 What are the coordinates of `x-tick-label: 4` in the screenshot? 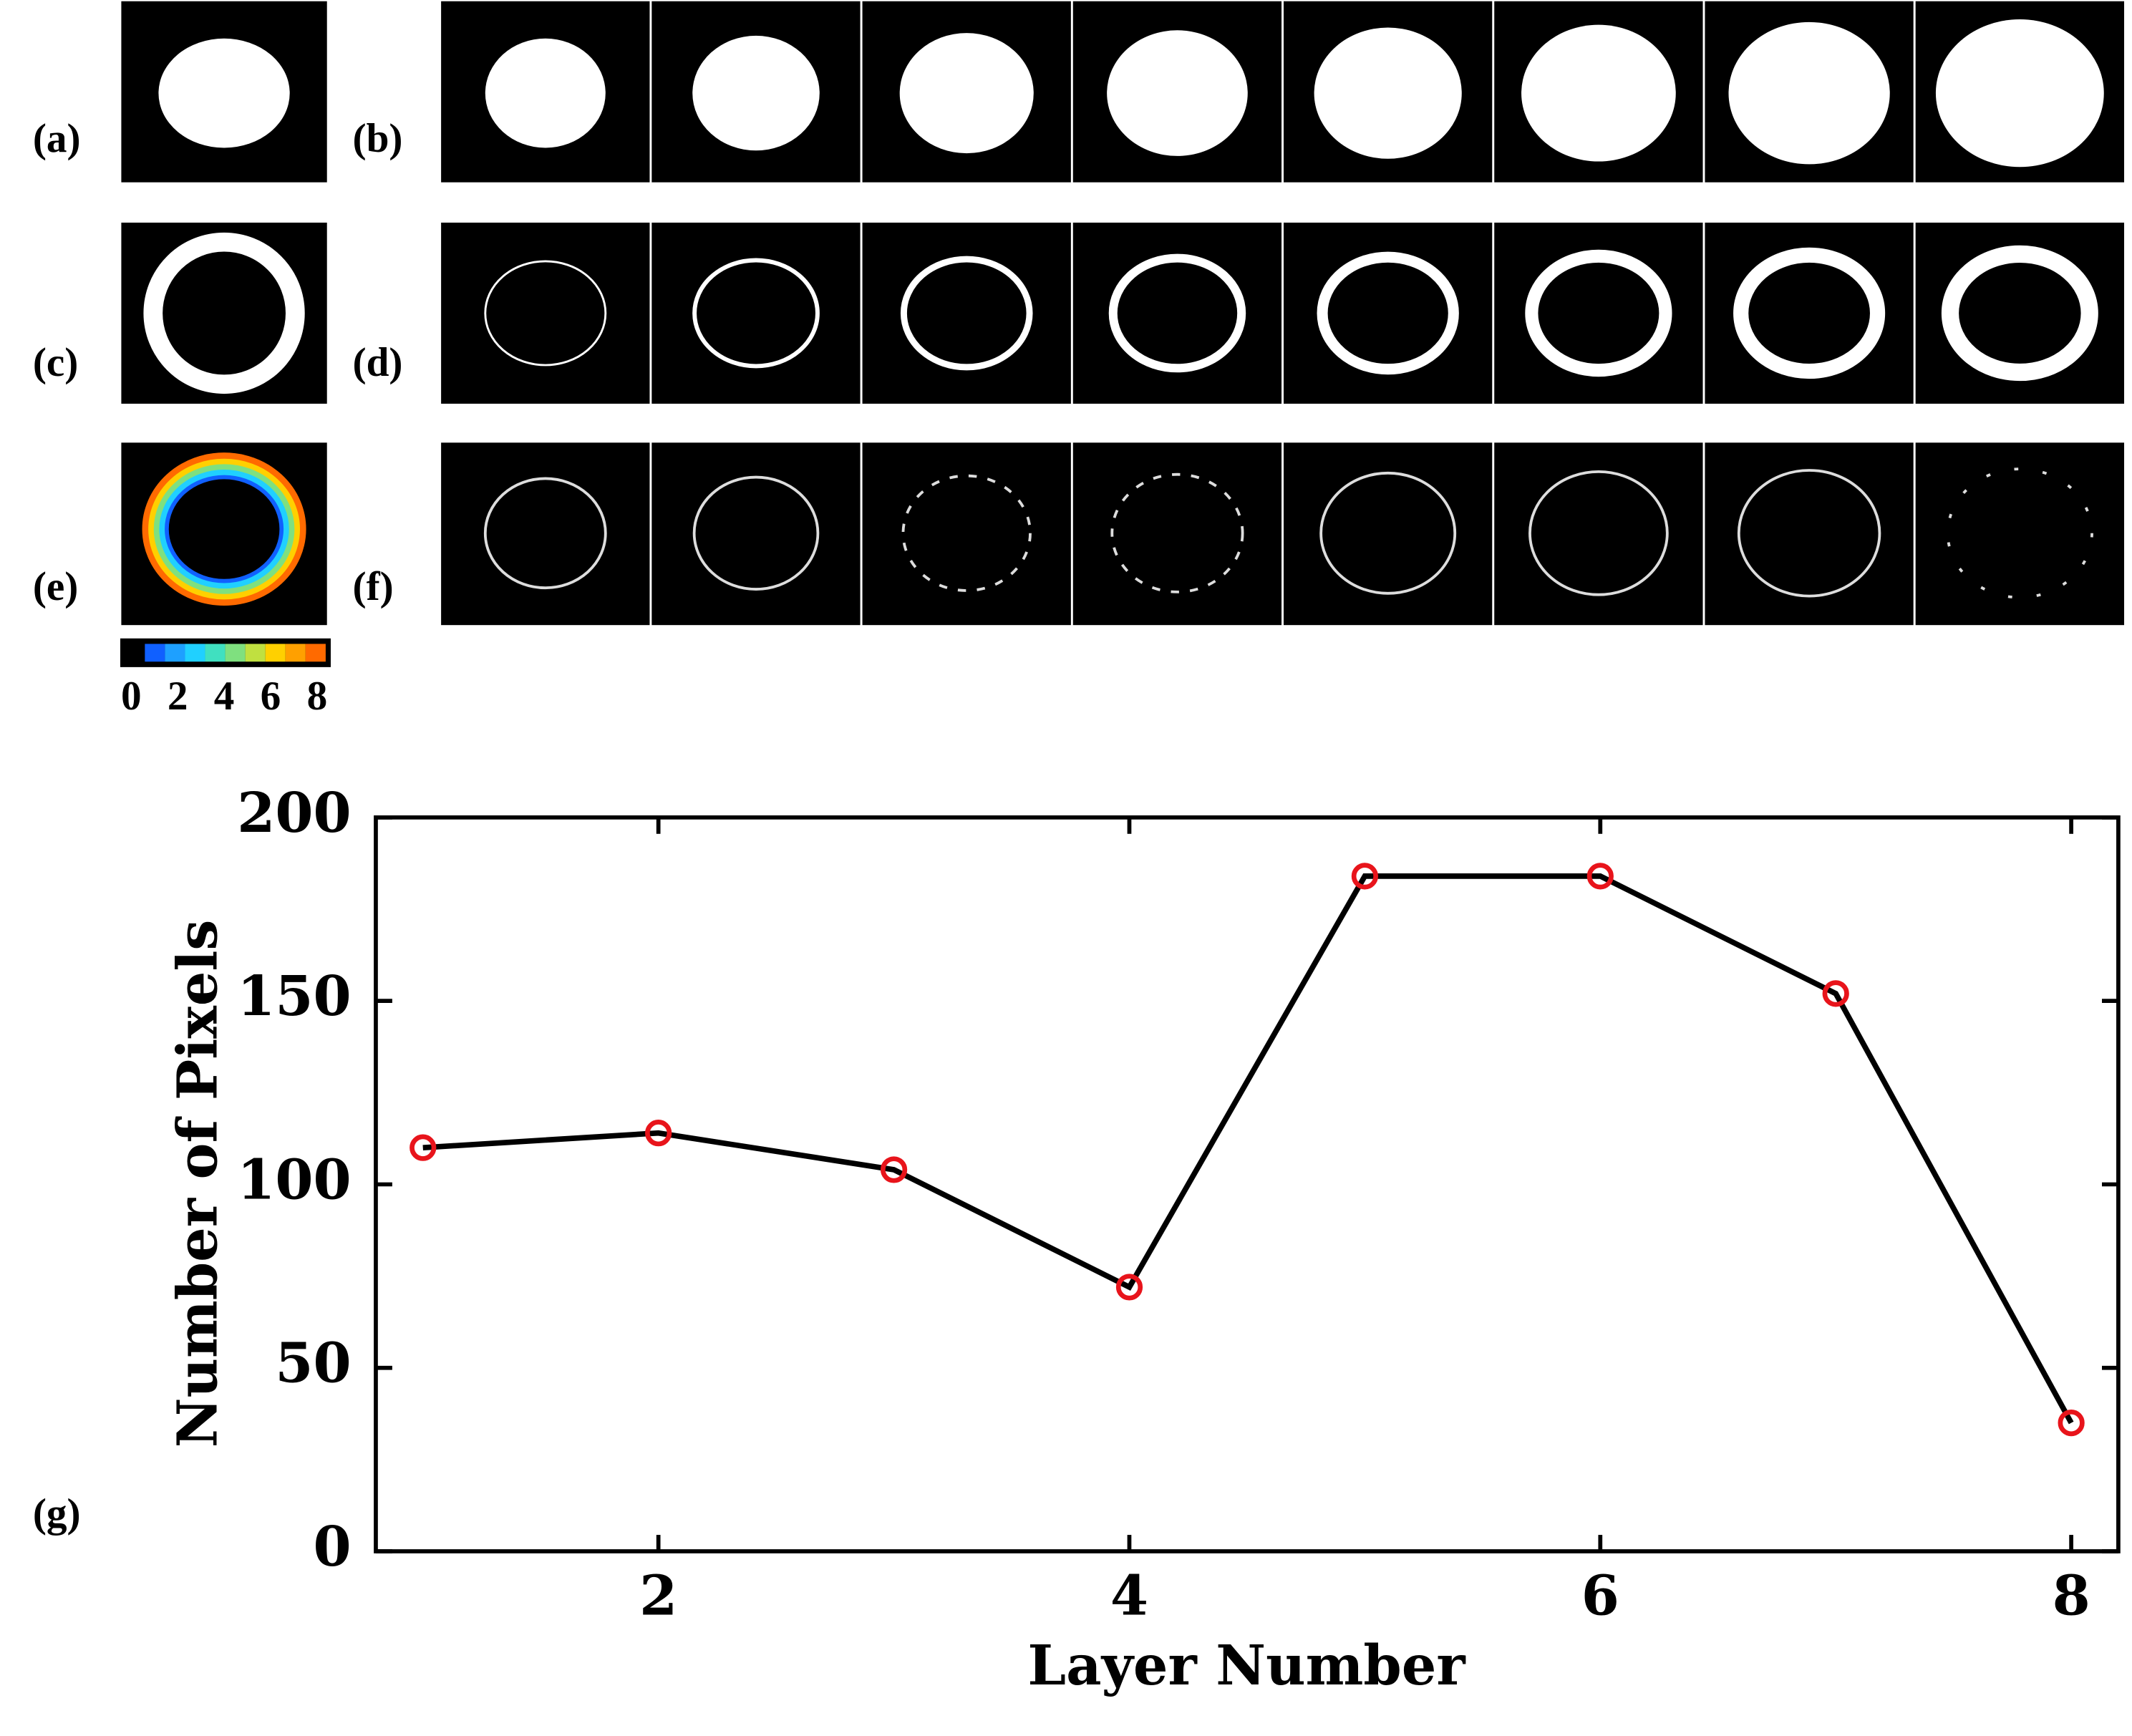 It's located at (1129, 1596).